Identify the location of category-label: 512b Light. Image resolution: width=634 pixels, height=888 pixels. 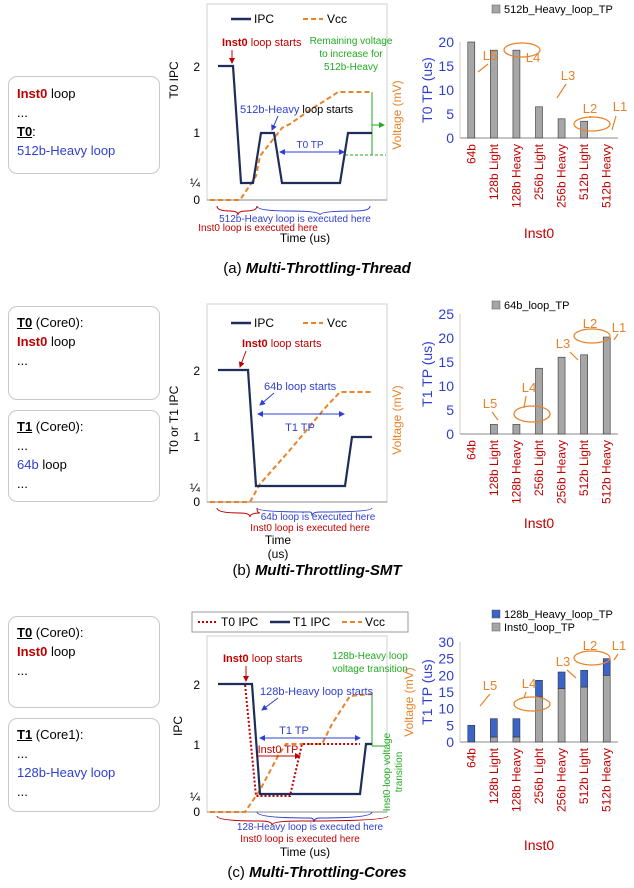
(584, 775).